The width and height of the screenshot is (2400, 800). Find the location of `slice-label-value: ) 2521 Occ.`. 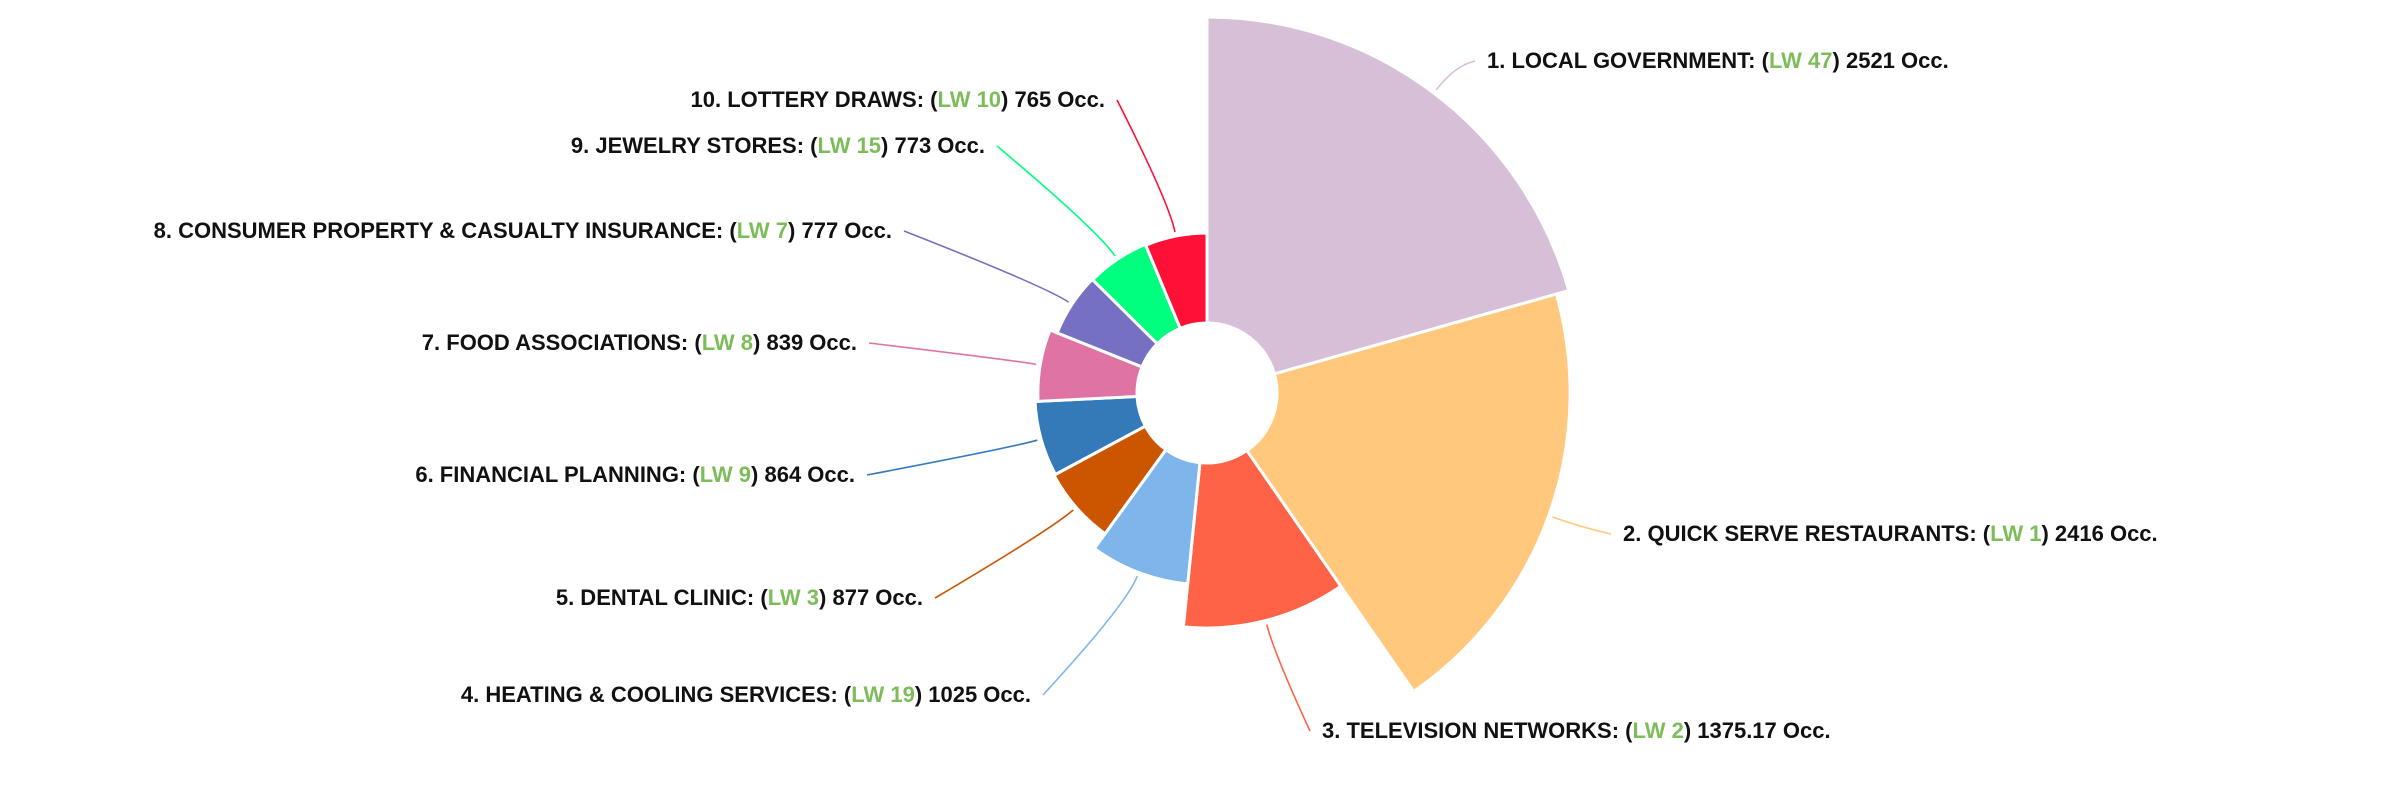

slice-label-value: ) 2521 Occ. is located at coordinates (1891, 60).